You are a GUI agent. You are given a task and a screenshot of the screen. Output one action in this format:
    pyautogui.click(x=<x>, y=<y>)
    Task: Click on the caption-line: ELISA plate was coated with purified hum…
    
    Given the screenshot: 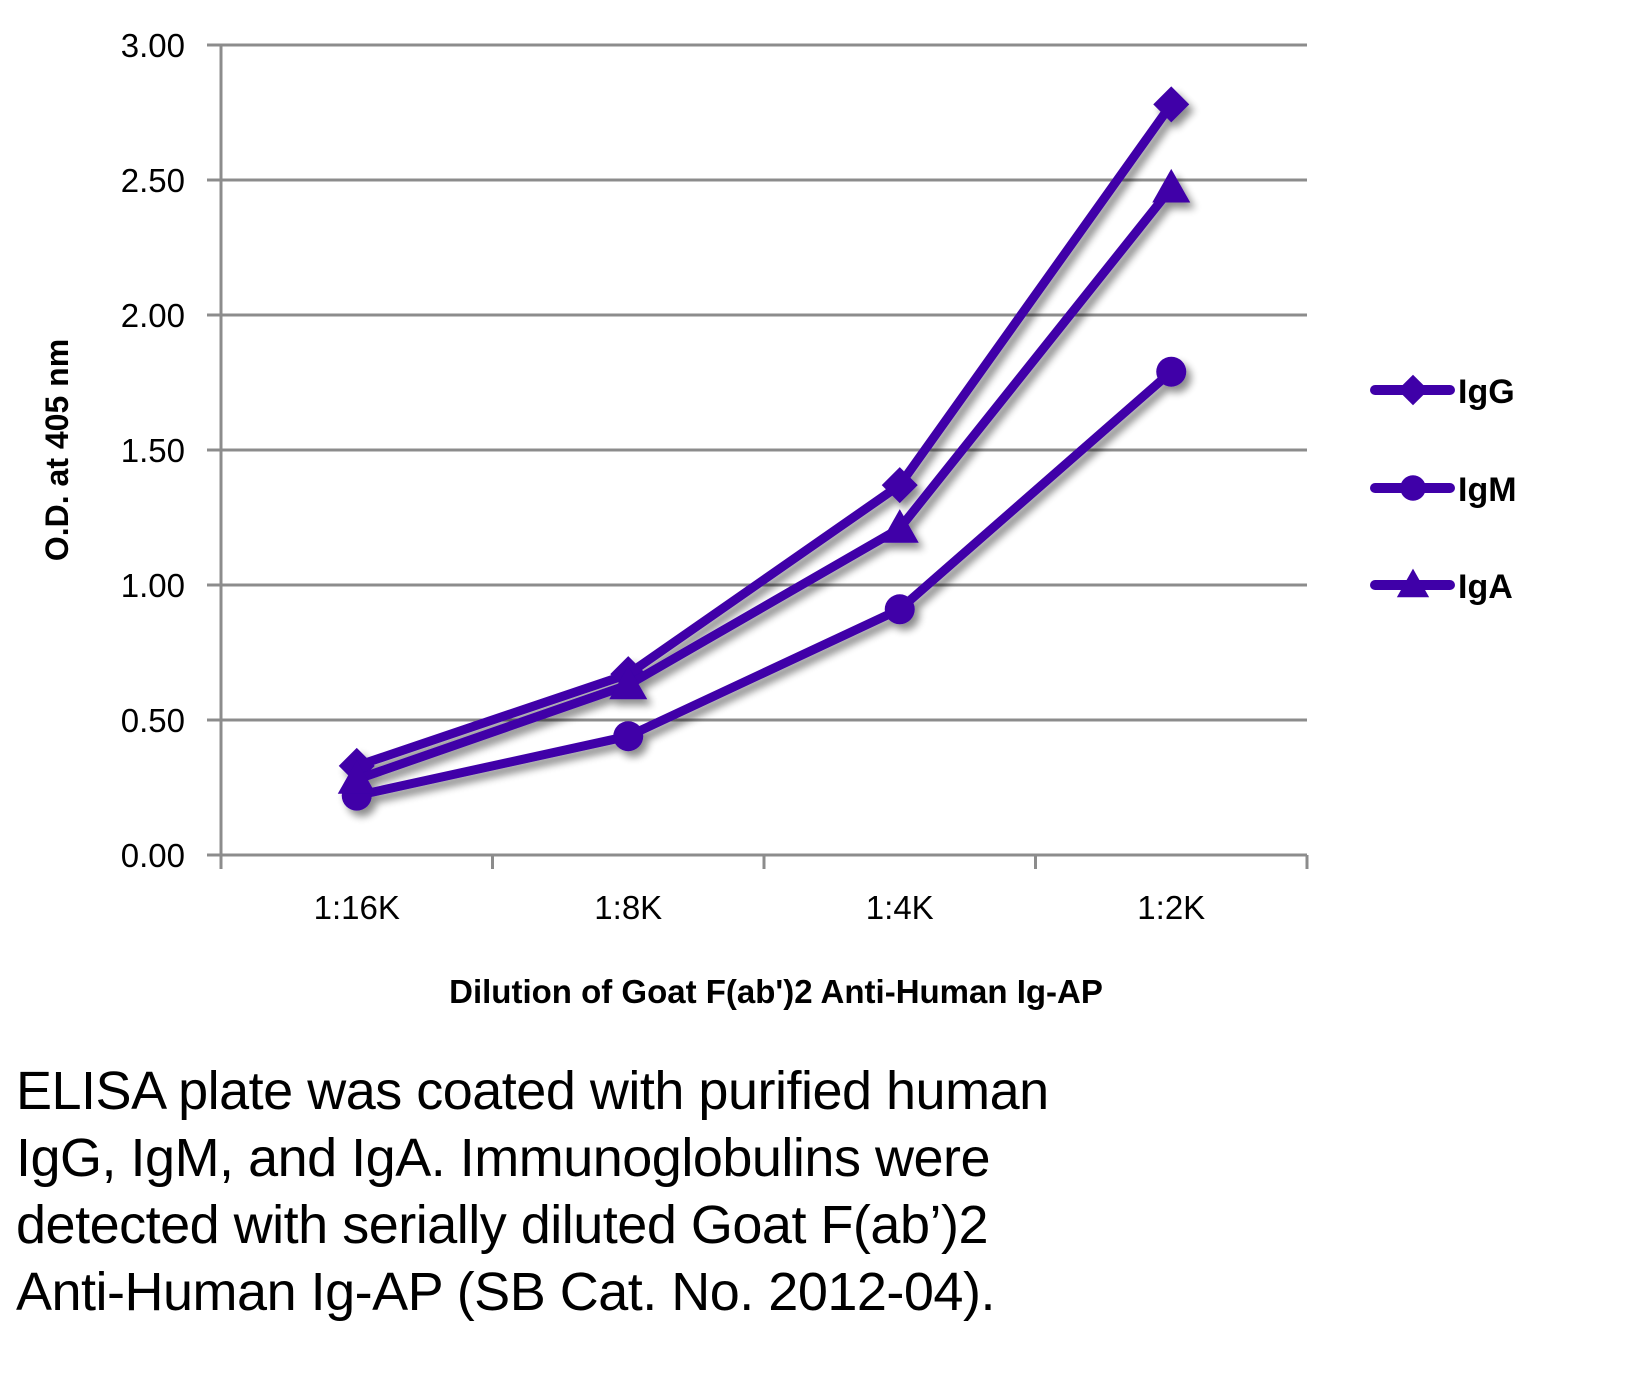 What is the action you would take?
    pyautogui.click(x=532, y=1091)
    